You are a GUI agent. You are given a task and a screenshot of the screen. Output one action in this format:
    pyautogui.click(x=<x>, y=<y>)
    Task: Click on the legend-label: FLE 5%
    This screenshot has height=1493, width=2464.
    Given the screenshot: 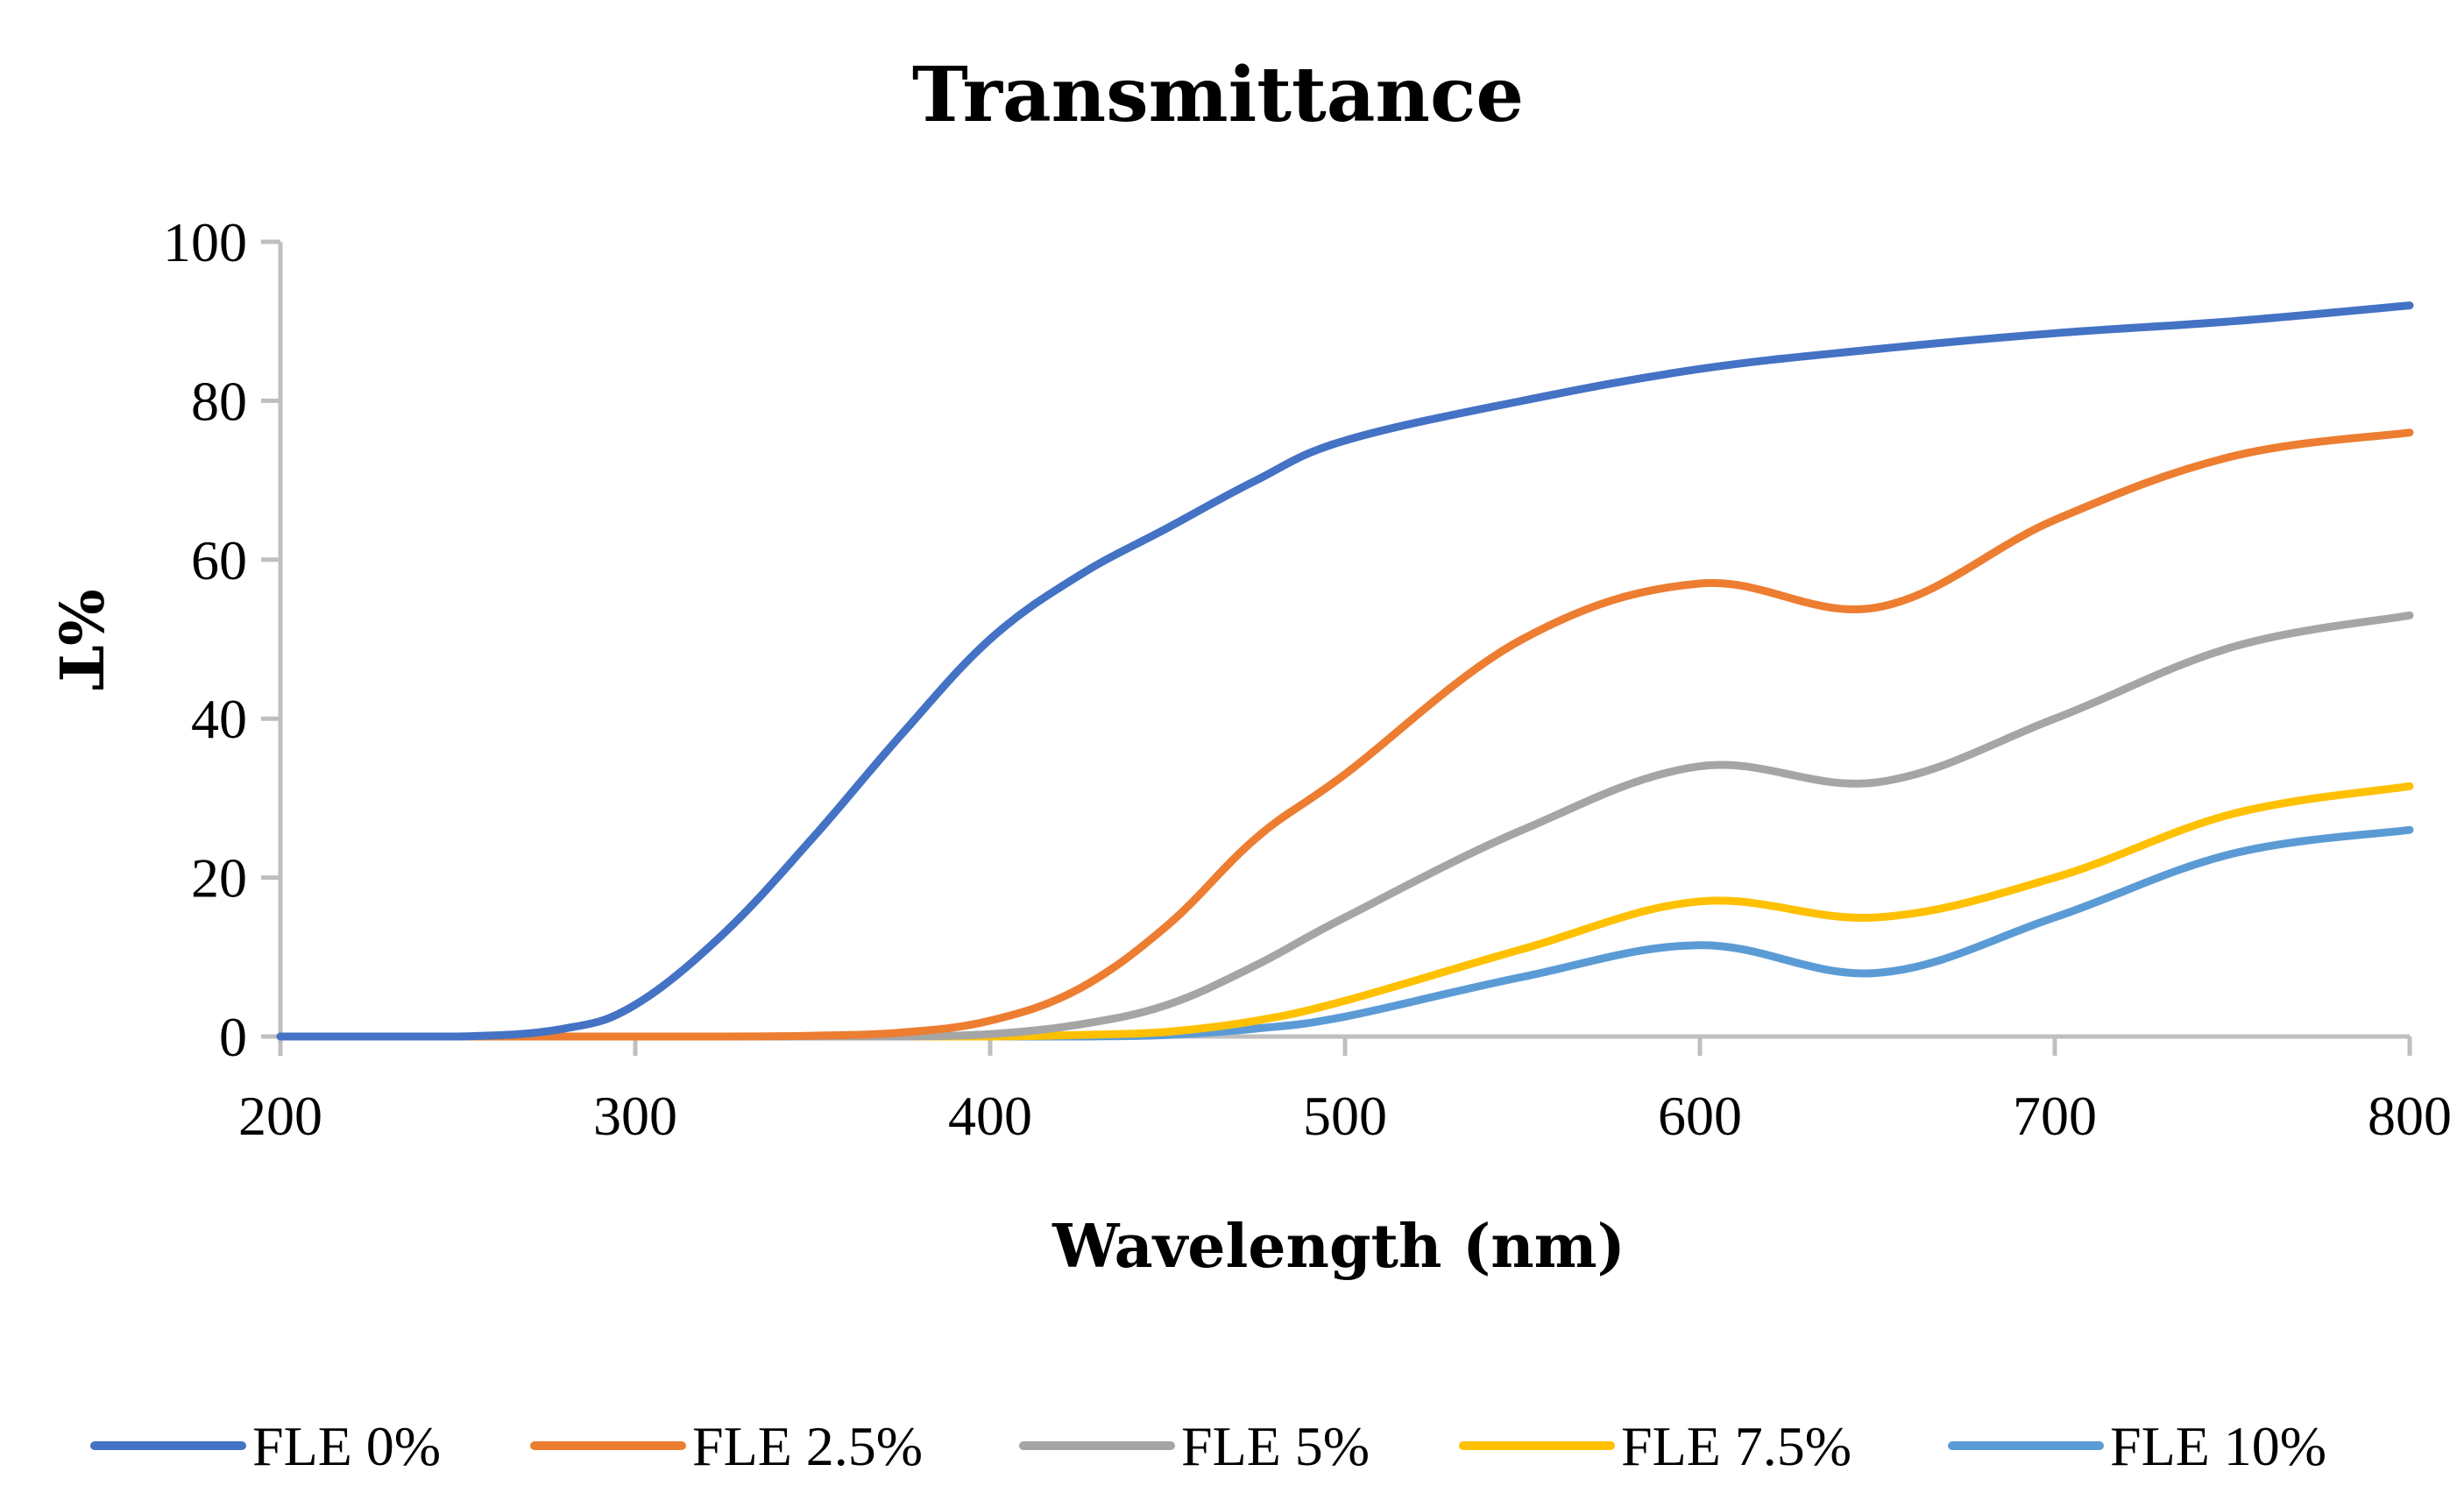 What is the action you would take?
    pyautogui.click(x=1275, y=1446)
    